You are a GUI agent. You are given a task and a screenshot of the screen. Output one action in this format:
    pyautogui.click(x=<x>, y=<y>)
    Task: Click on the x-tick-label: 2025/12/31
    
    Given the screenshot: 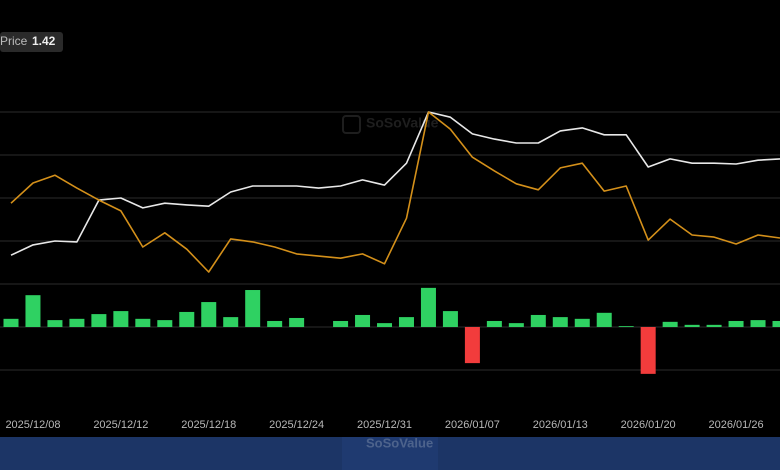 What is the action you would take?
    pyautogui.click(x=384, y=425)
    